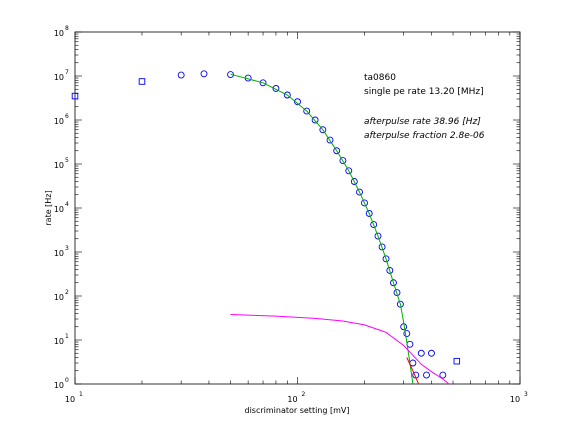  I want to click on y-axis-title: rate [Hz], so click(48, 207).